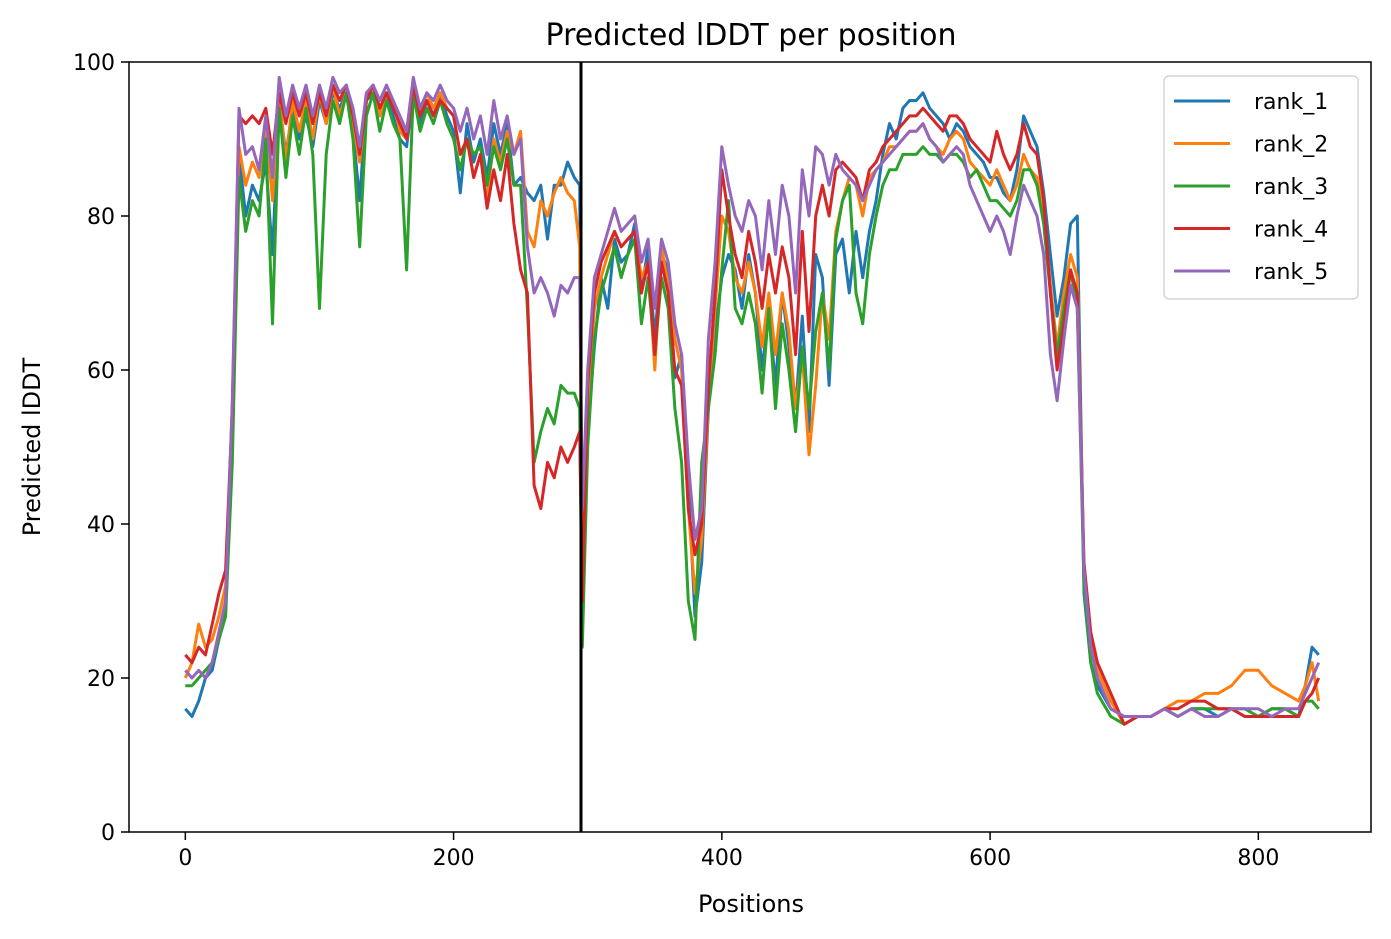  Describe the element at coordinates (1291, 102) in the screenshot. I see `legend-label: rank_1` at that location.